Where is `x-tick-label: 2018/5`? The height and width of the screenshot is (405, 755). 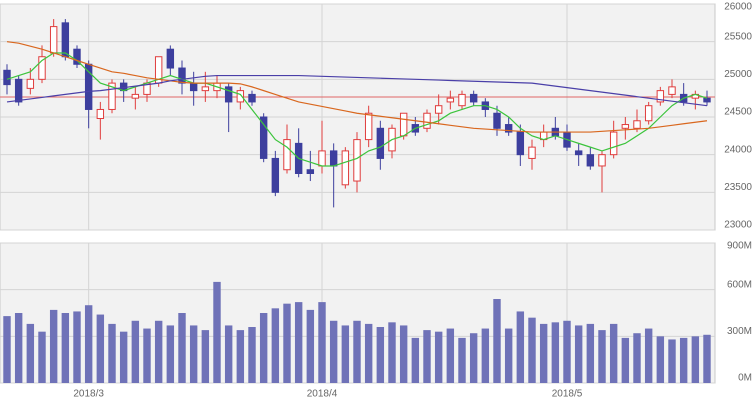 x-tick-label: 2018/5 is located at coordinates (567, 394).